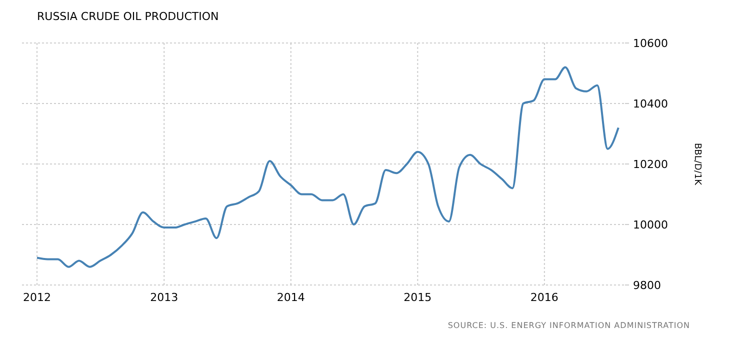 The width and height of the screenshot is (730, 340). What do you see at coordinates (647, 285) in the screenshot?
I see `y-tick-label: 9800` at bounding box center [647, 285].